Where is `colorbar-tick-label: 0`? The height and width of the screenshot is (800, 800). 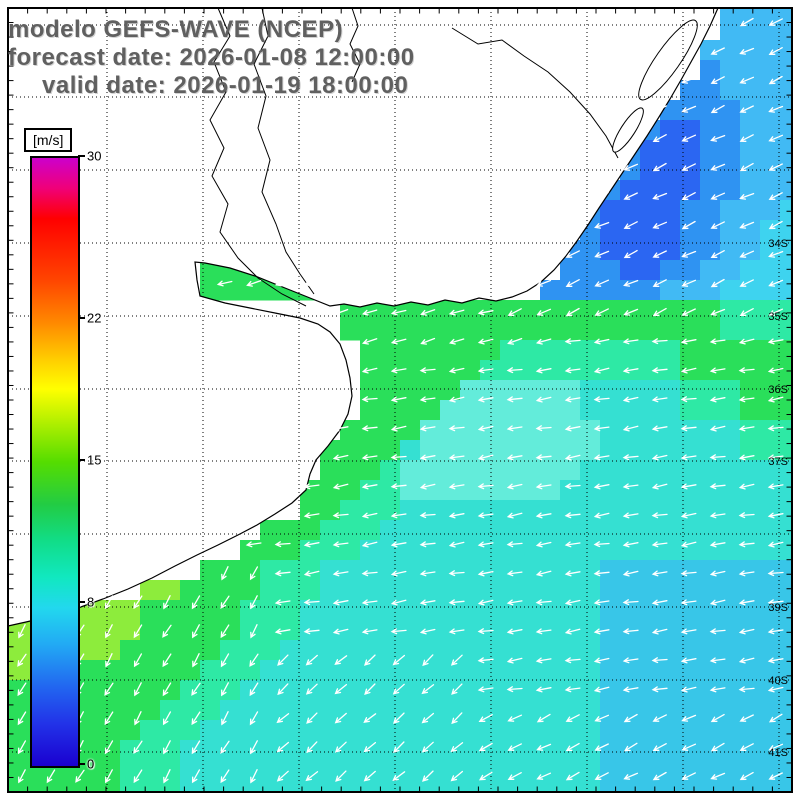
colorbar-tick-label: 0 is located at coordinates (91, 764).